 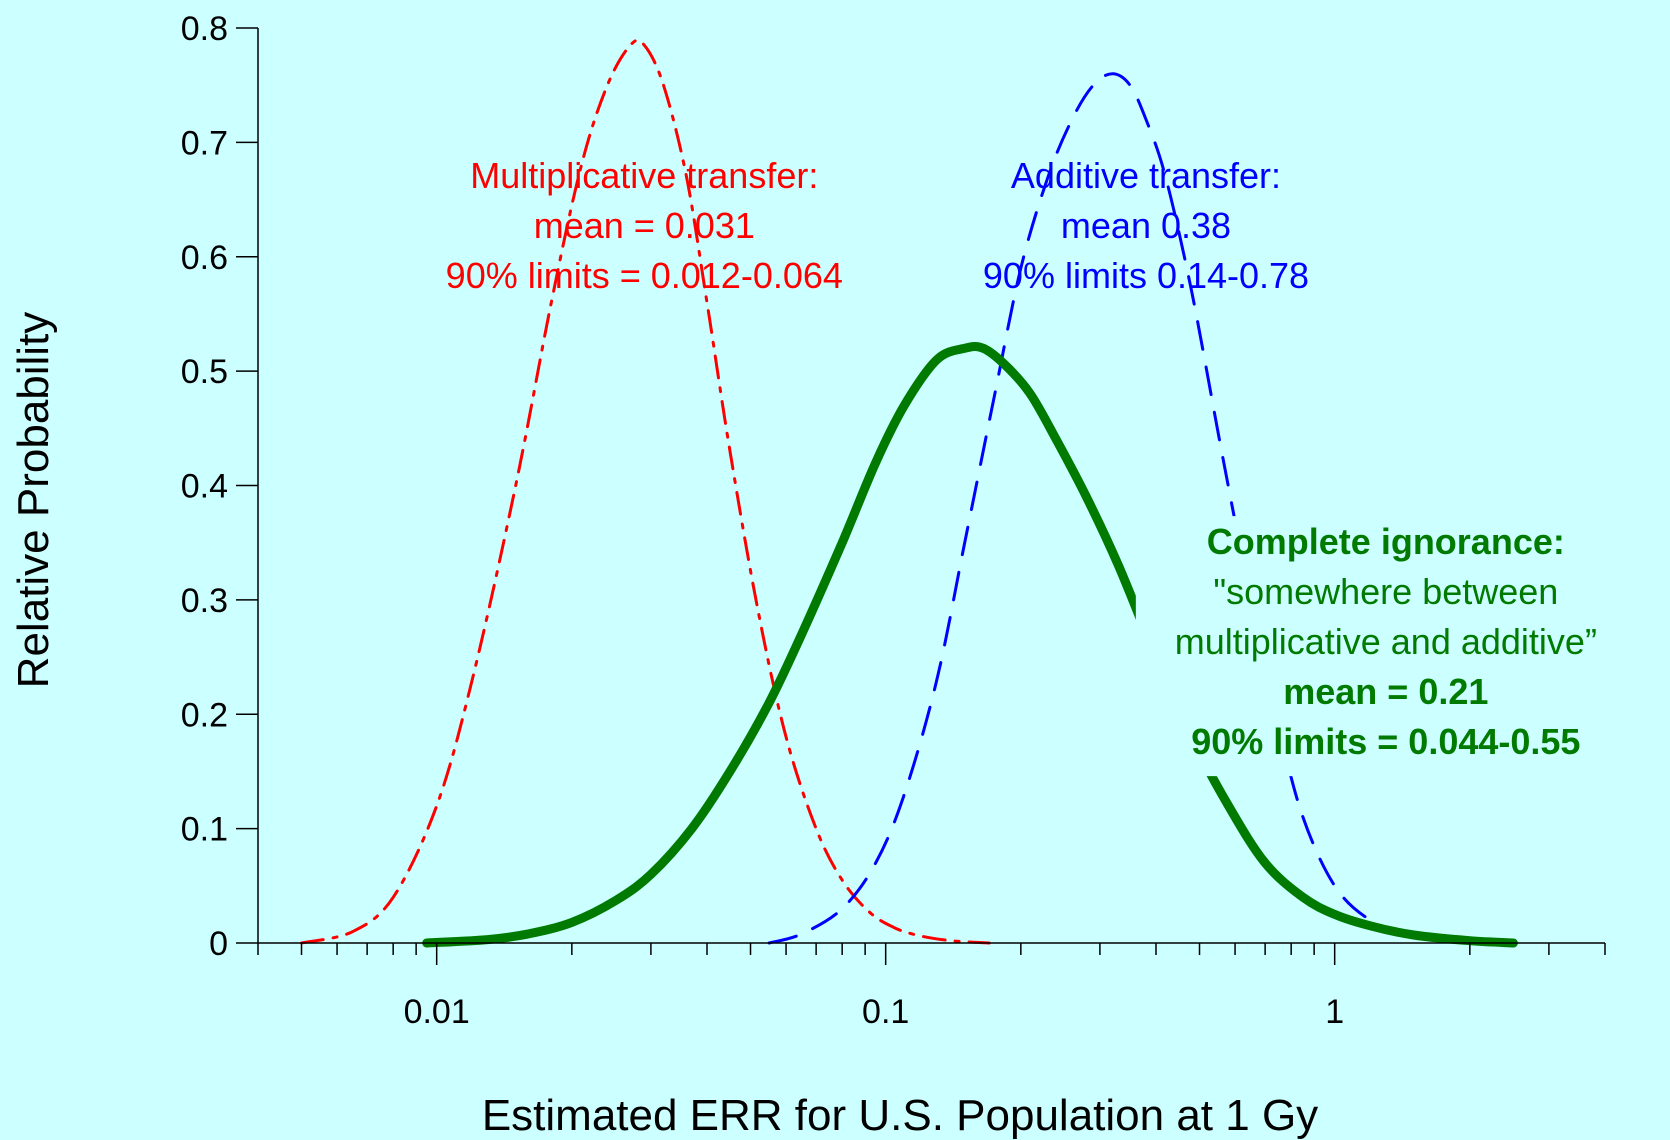 I want to click on x-tick-label: 1, so click(x=1334, y=1012).